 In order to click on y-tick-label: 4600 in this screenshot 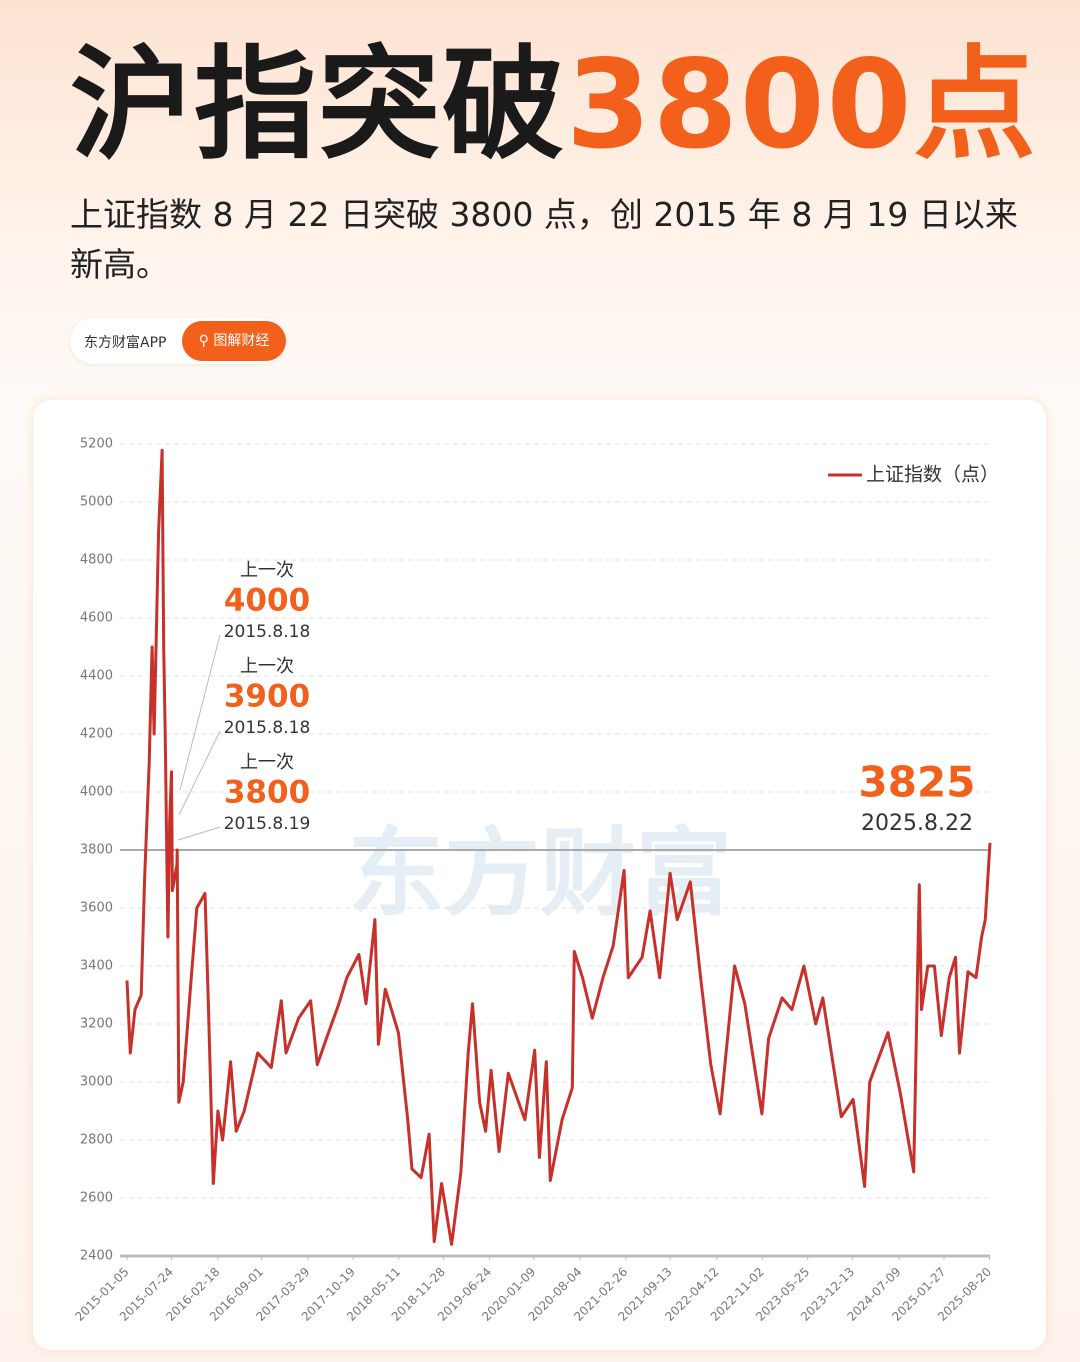, I will do `click(96, 618)`.